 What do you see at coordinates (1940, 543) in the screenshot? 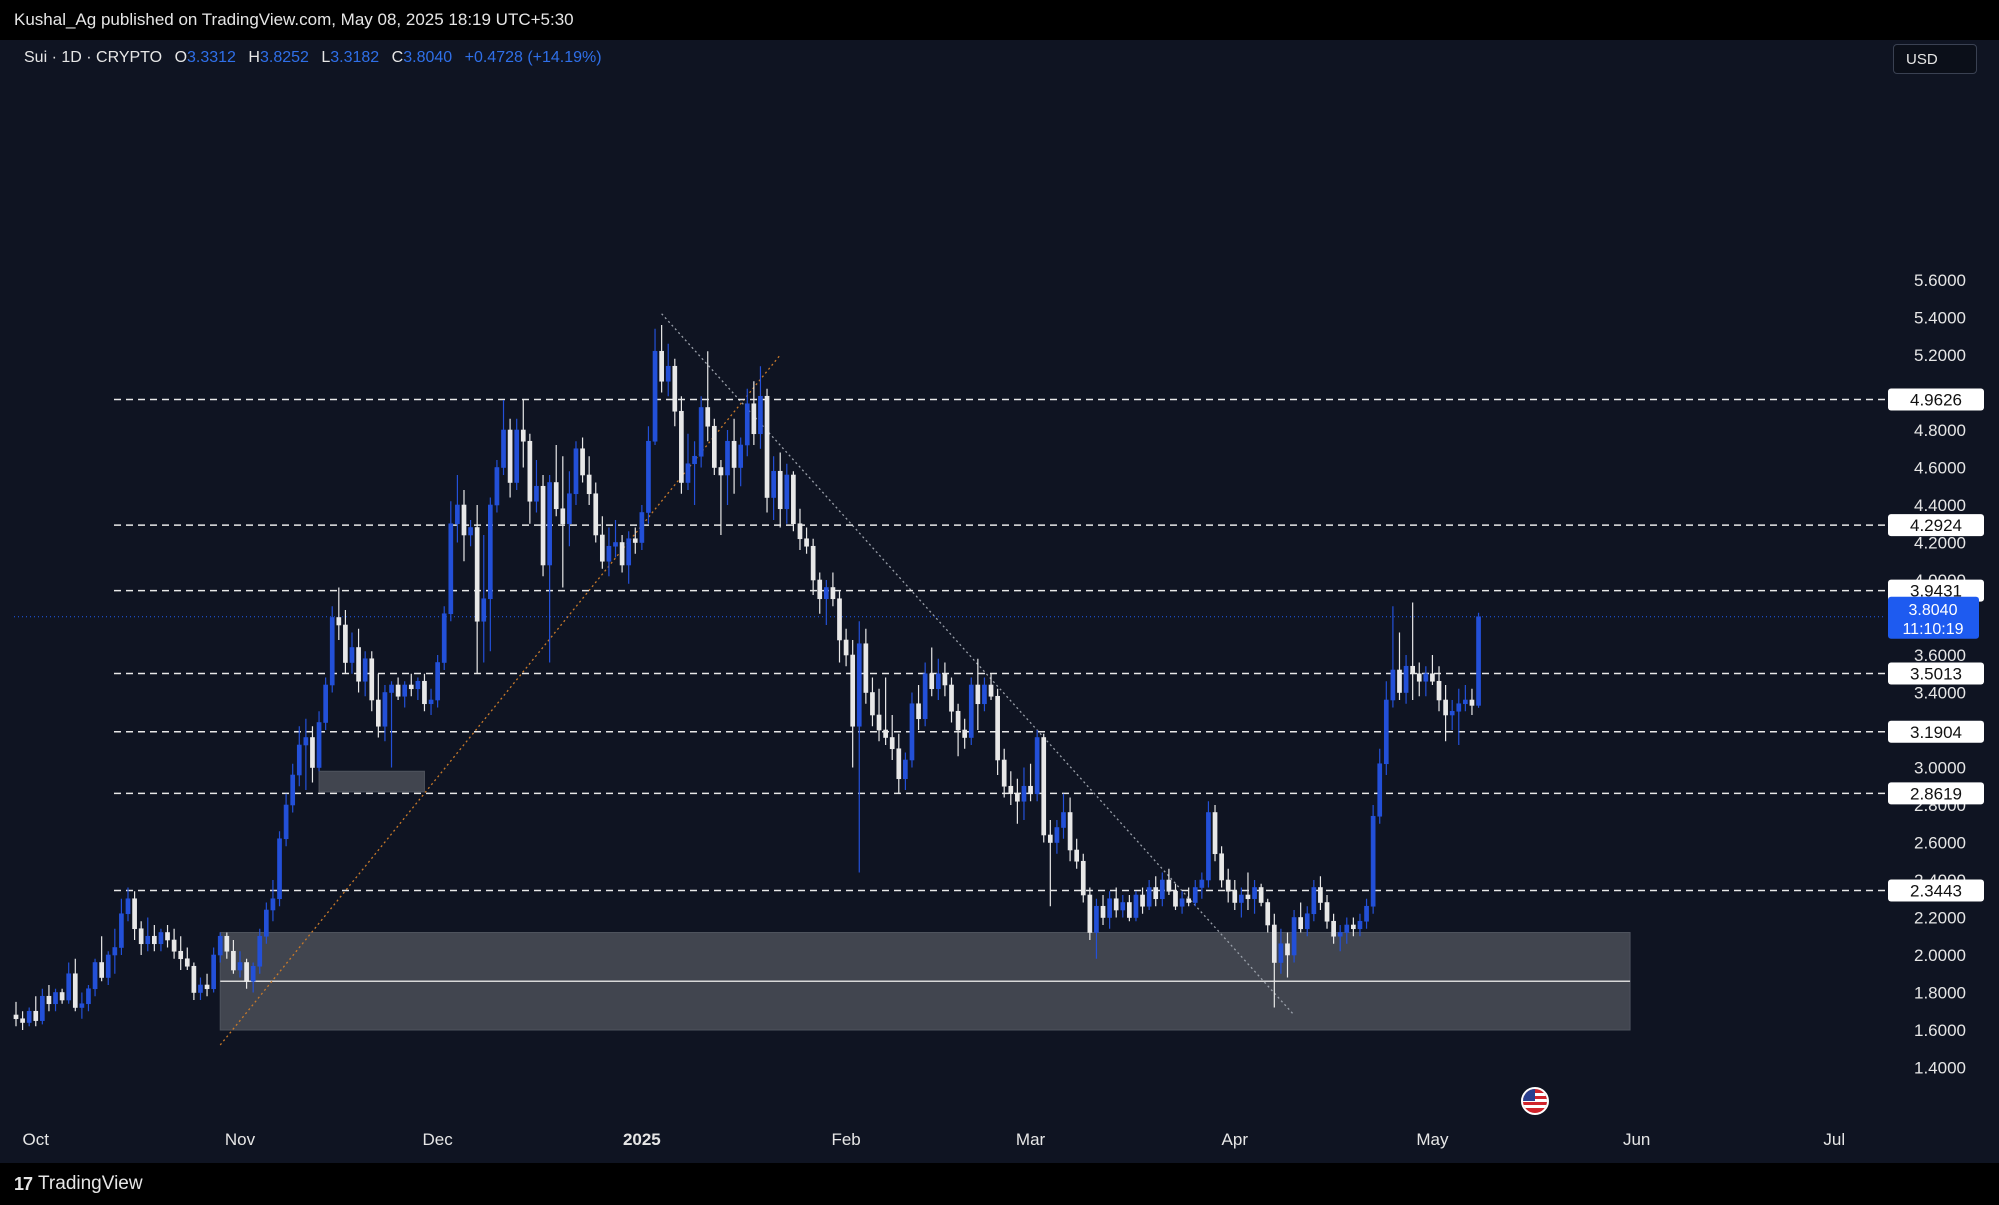
I see `price-tick-label: 4.2000` at bounding box center [1940, 543].